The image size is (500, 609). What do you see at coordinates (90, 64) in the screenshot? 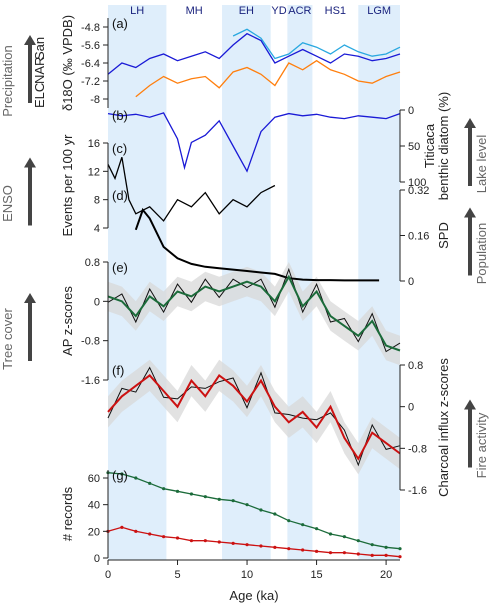
I see `y-tick-label-a-2: -6.4` at bounding box center [90, 64].